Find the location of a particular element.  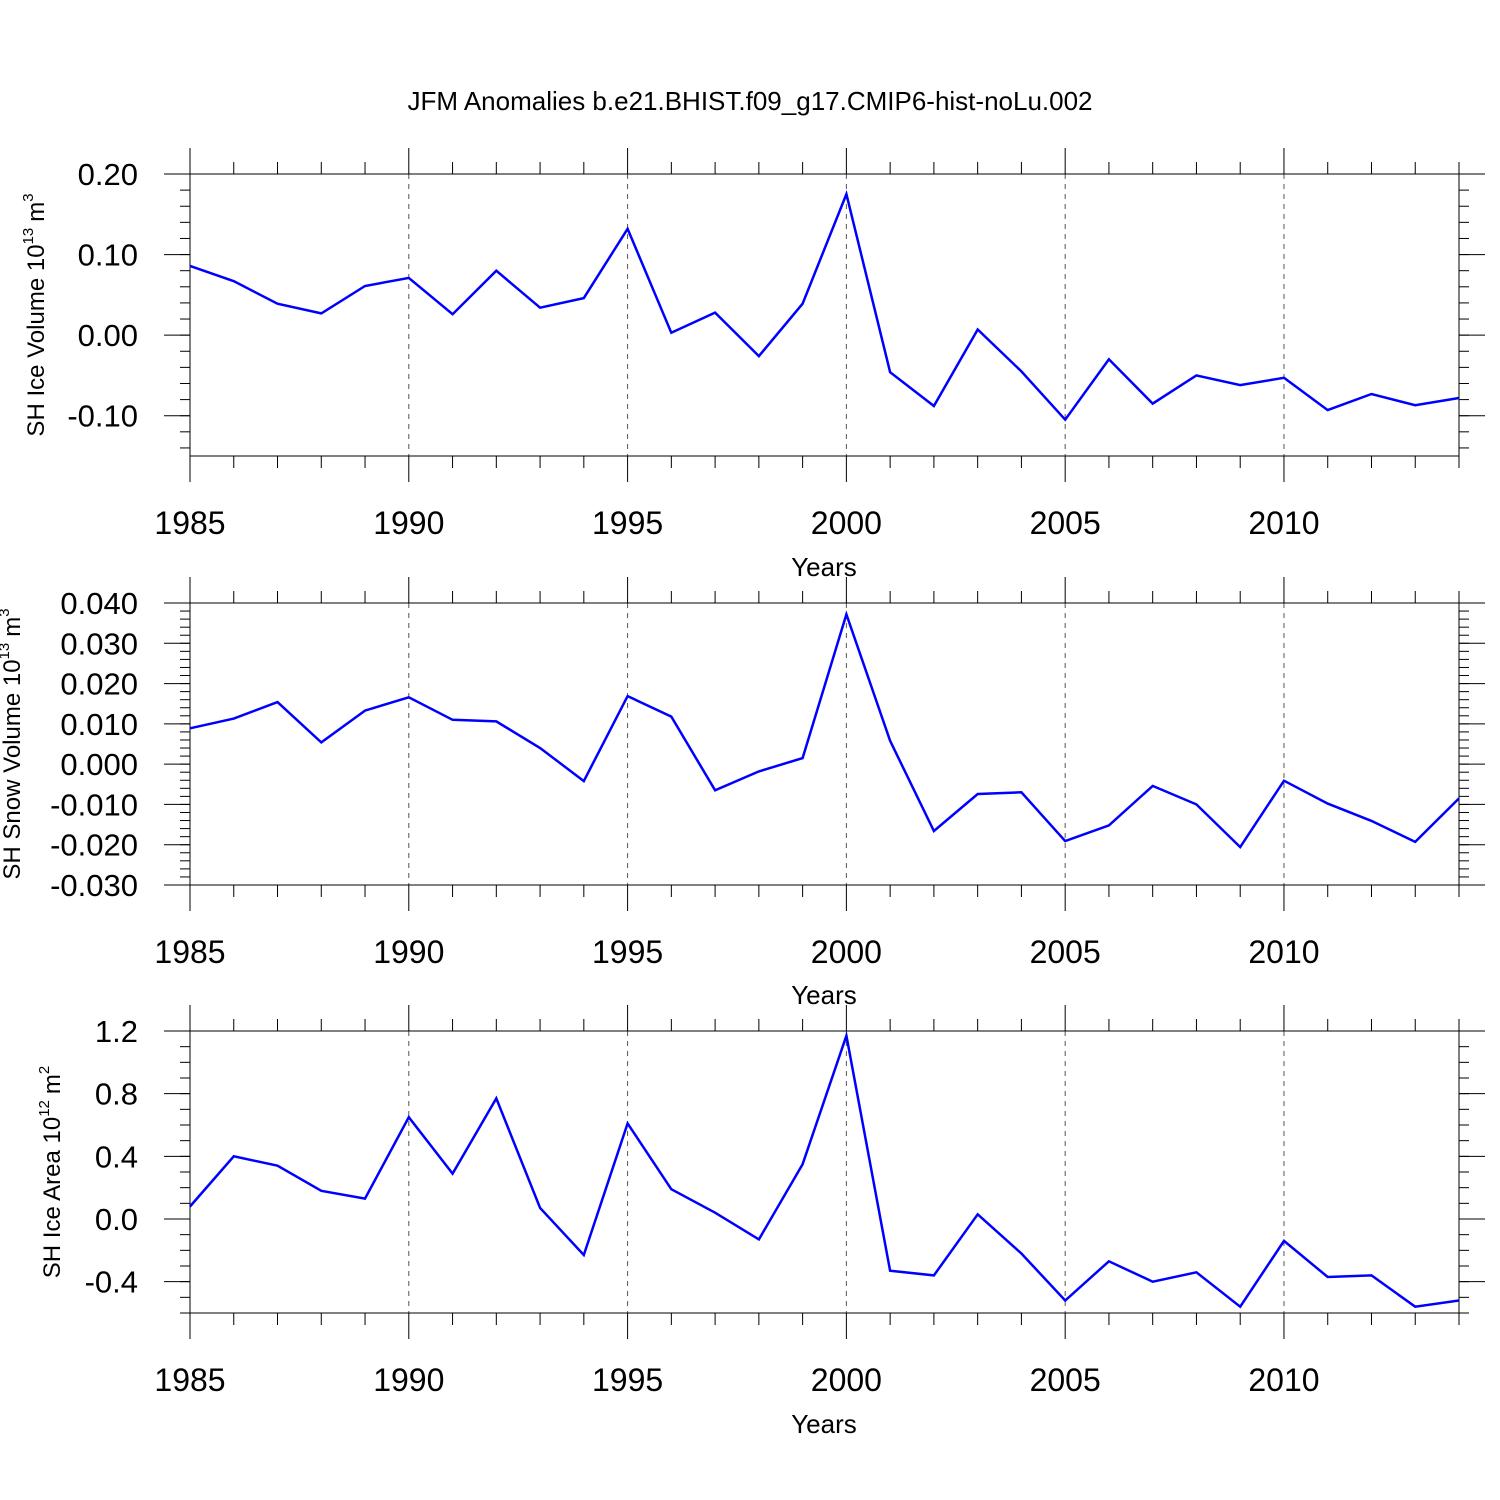

y-axis-title: SH Ice Volume 1013 m3 is located at coordinates (35, 314).